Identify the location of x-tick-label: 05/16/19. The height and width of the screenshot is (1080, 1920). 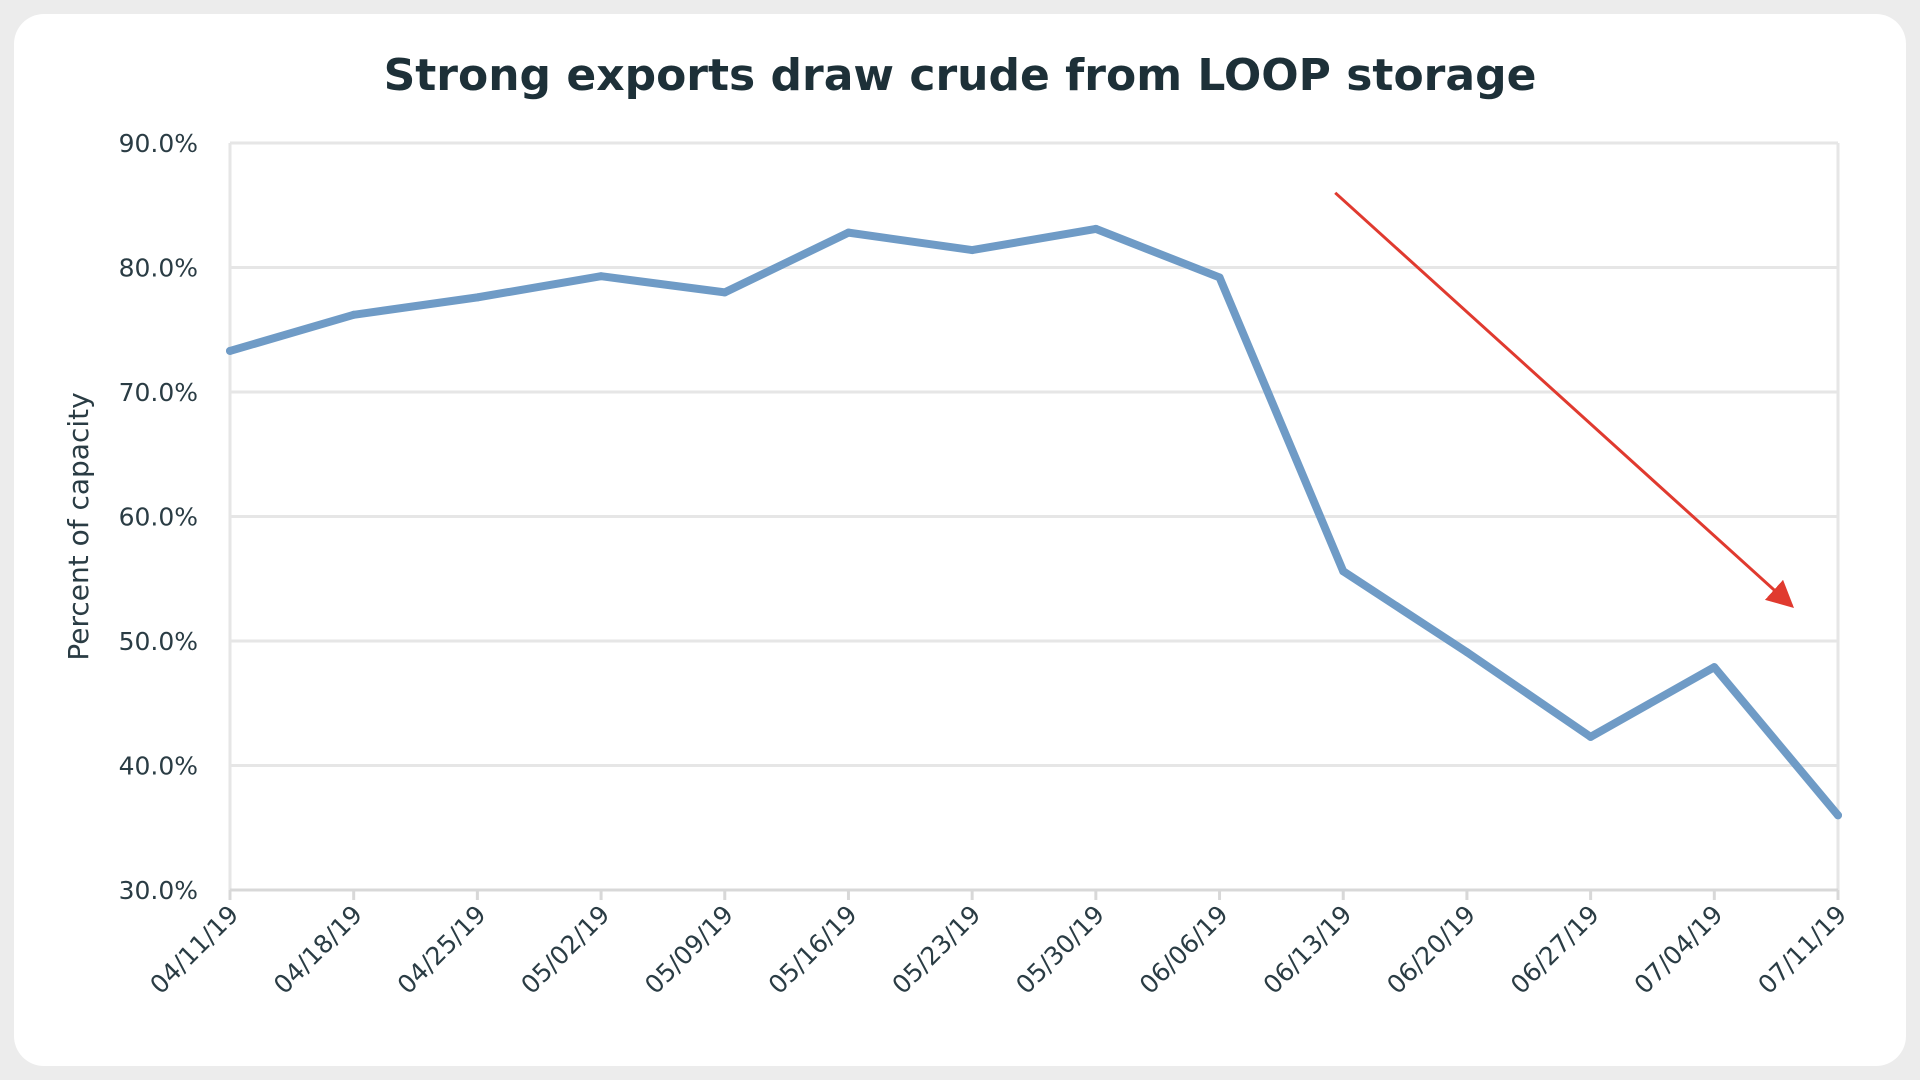
(813, 950).